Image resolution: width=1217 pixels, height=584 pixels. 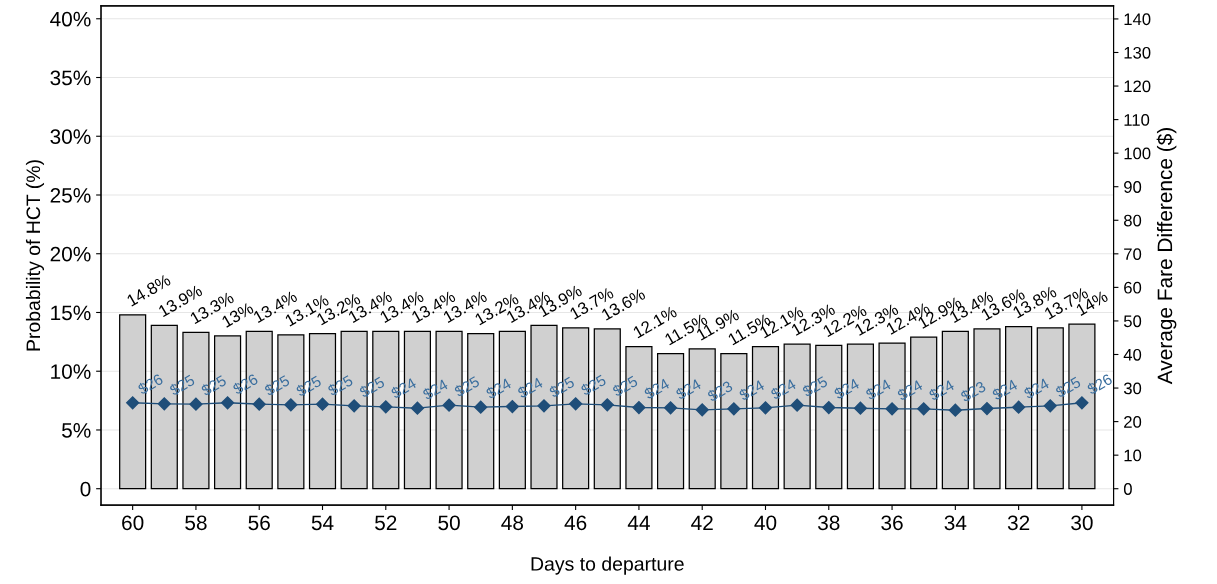 What do you see at coordinates (85, 489) in the screenshot?
I see `y-tick-label: 0` at bounding box center [85, 489].